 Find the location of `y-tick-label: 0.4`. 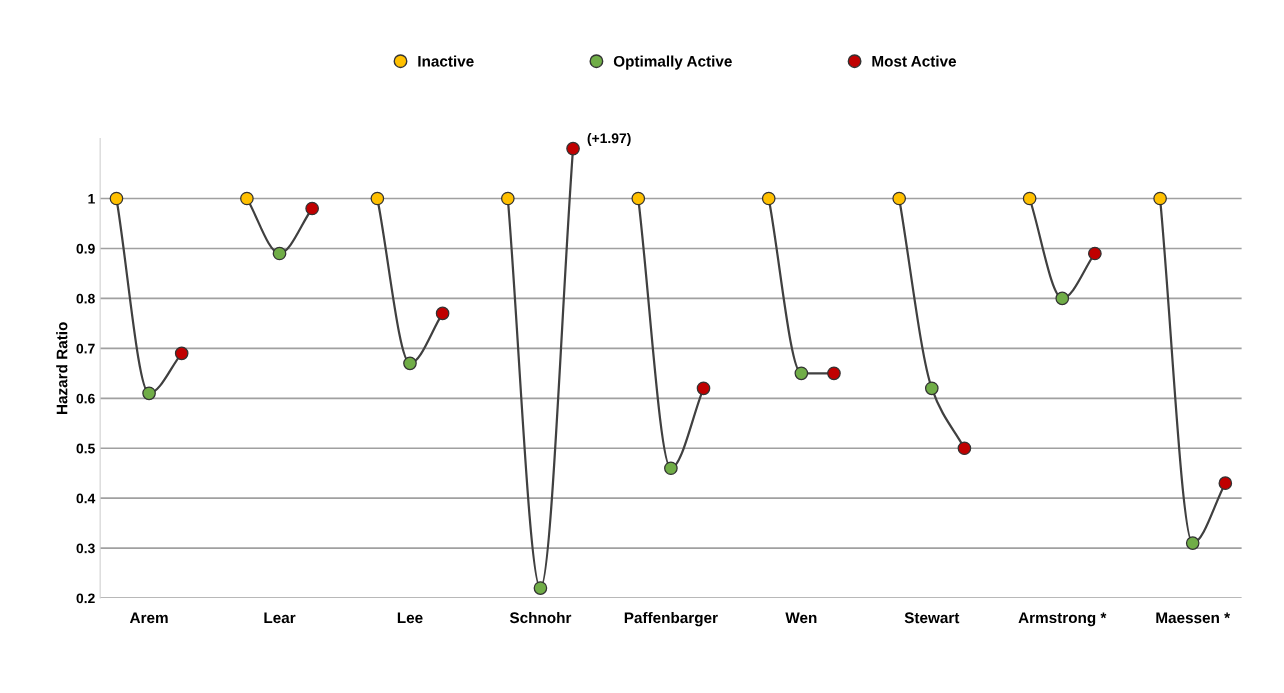

y-tick-label: 0.4 is located at coordinates (86, 498).